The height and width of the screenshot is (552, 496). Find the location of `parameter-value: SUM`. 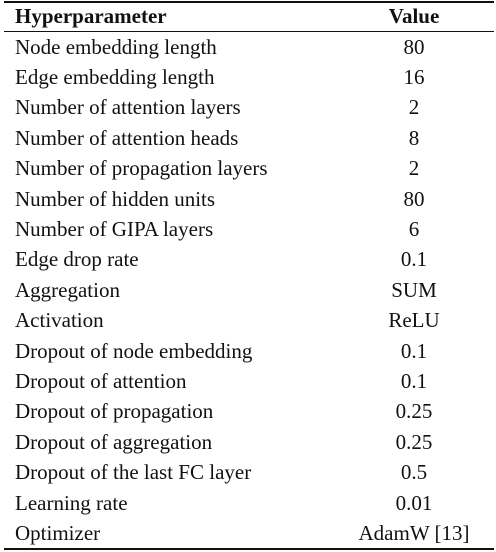

parameter-value: SUM is located at coordinates (414, 289).